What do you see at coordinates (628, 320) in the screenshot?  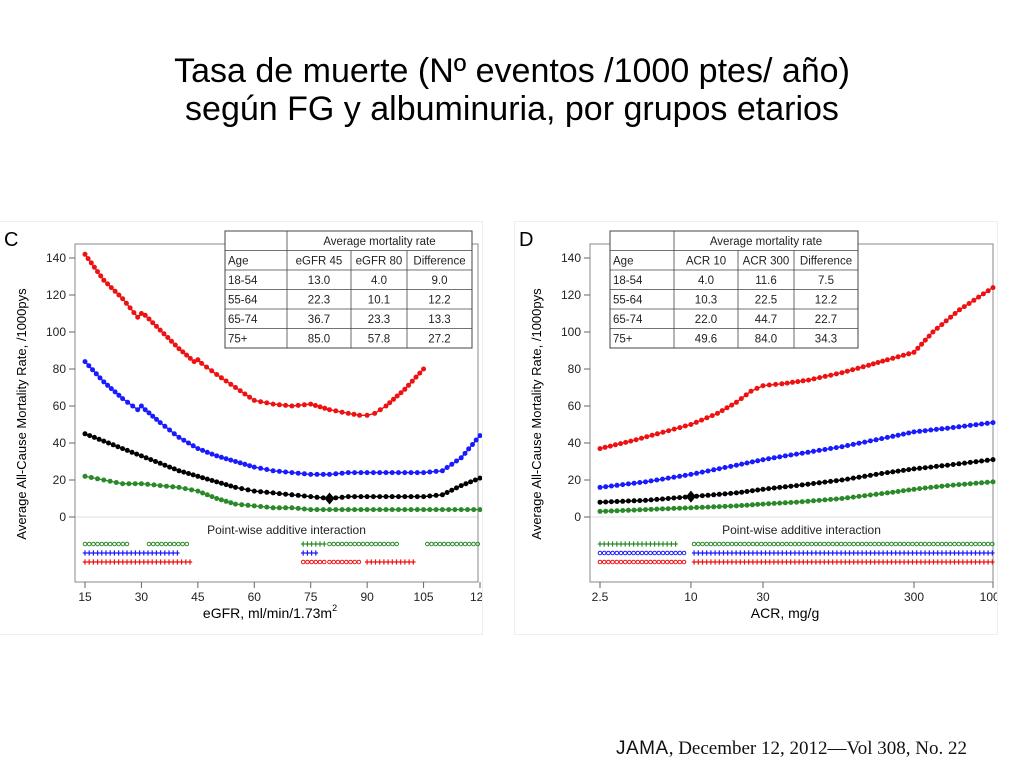 I see `chart-d-table-cell: 65-74` at bounding box center [628, 320].